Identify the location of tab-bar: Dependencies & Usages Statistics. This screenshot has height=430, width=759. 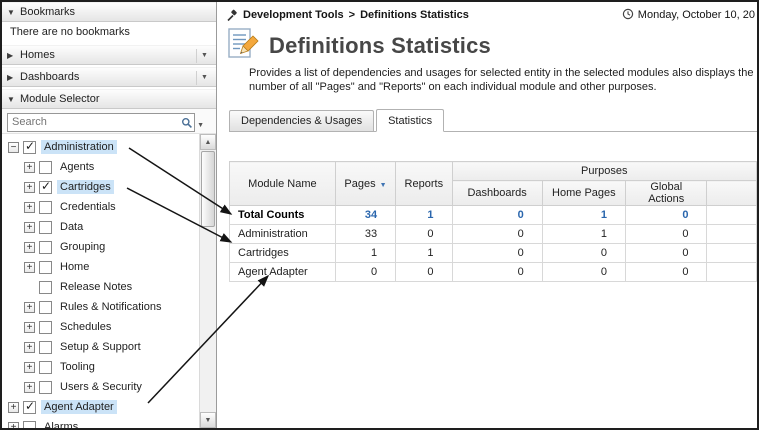
(493, 120).